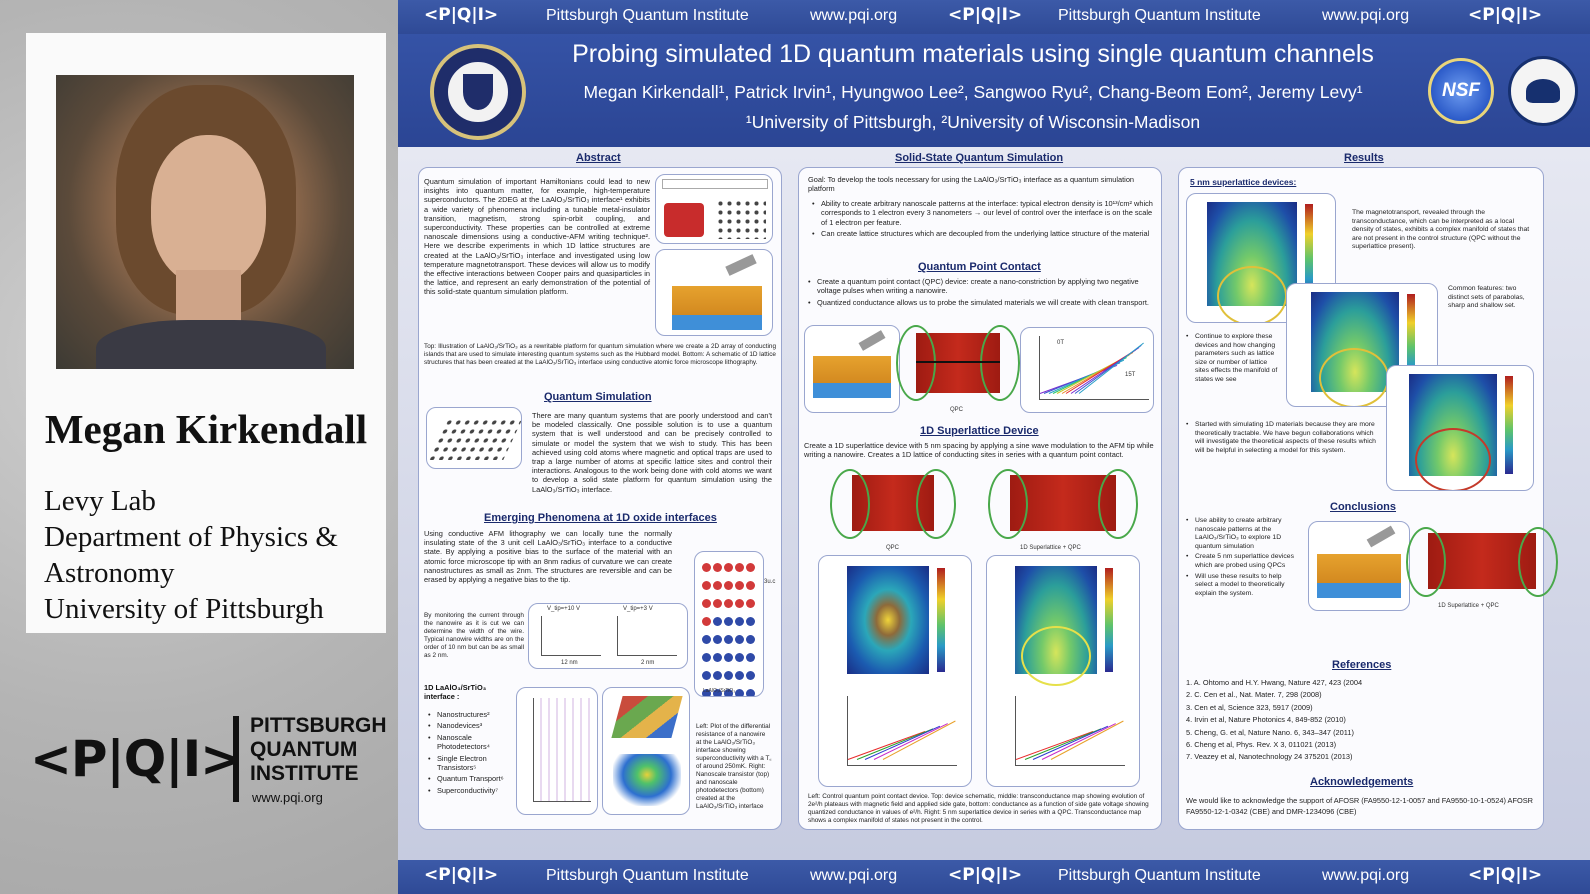  I want to click on field-label: 15T, so click(1130, 375).